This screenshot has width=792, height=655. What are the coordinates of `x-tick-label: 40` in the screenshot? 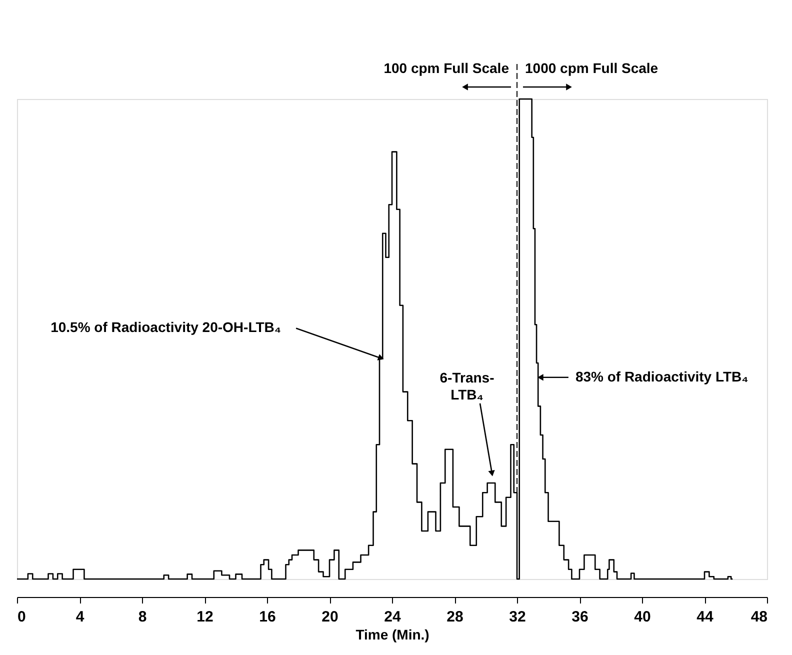 It's located at (642, 617).